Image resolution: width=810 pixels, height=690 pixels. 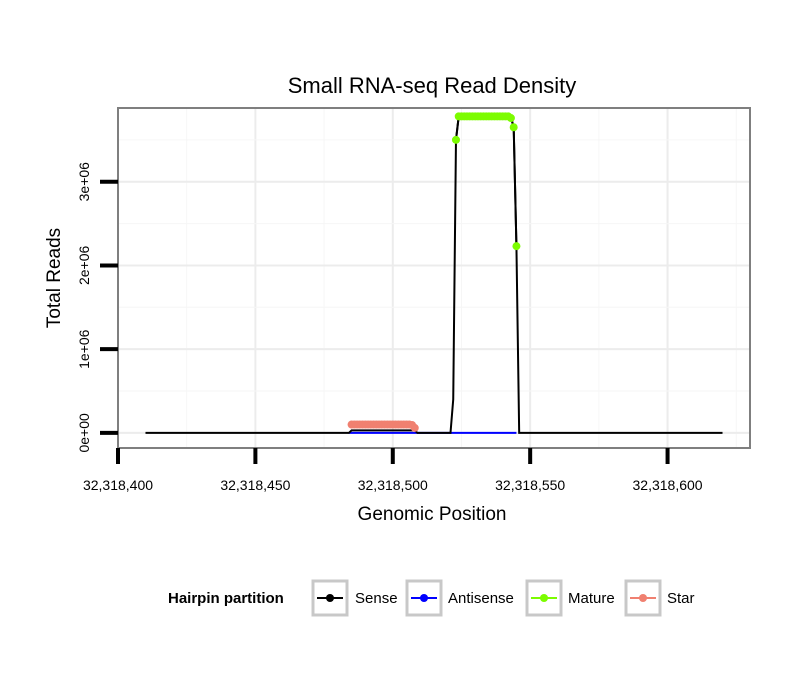 I want to click on legend-title: Hairpin partition, so click(x=226, y=598).